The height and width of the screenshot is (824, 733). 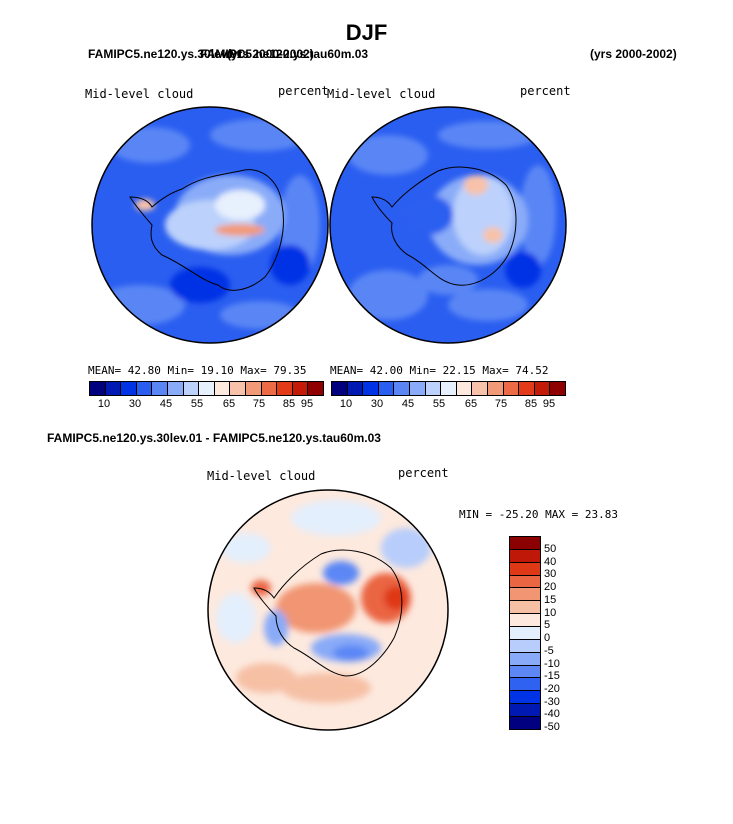 I want to click on panel1-tick: 10, so click(x=104, y=404).